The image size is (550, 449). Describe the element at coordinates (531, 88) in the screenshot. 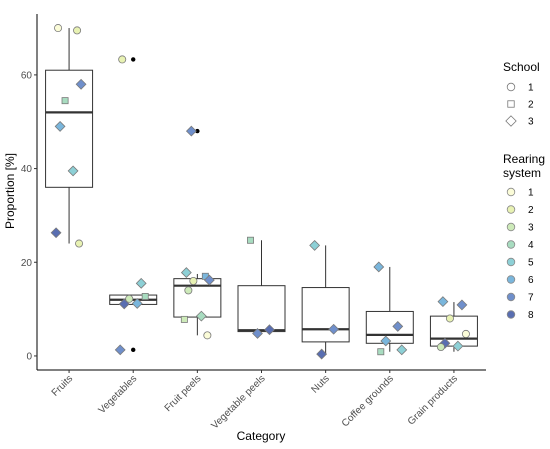

I see `legend-school-label: 1` at that location.